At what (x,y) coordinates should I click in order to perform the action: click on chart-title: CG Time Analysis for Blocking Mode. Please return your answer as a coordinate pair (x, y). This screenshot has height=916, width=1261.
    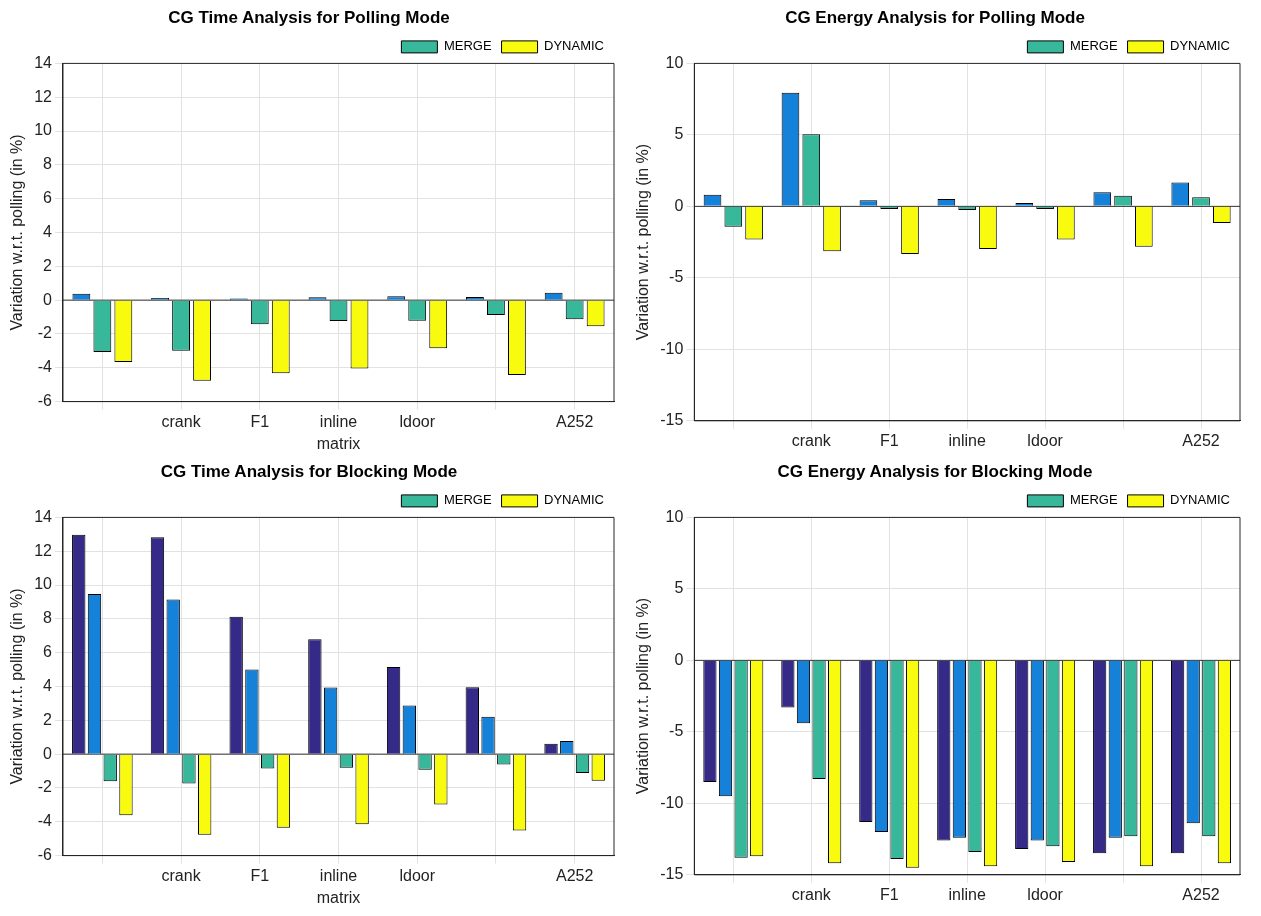
    Looking at the image, I should click on (309, 471).